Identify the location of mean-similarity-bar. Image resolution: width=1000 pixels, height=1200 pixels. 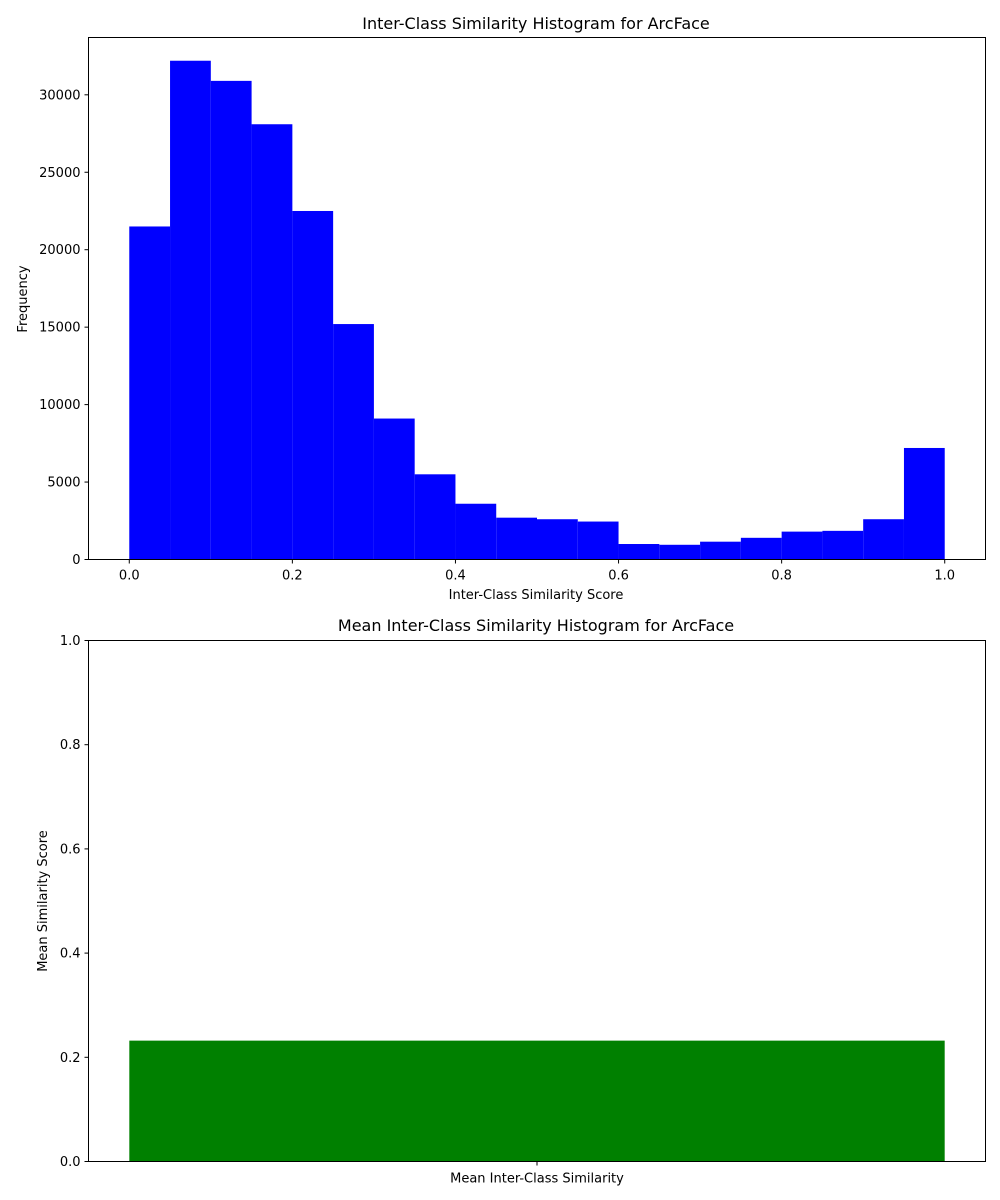
(537, 1101).